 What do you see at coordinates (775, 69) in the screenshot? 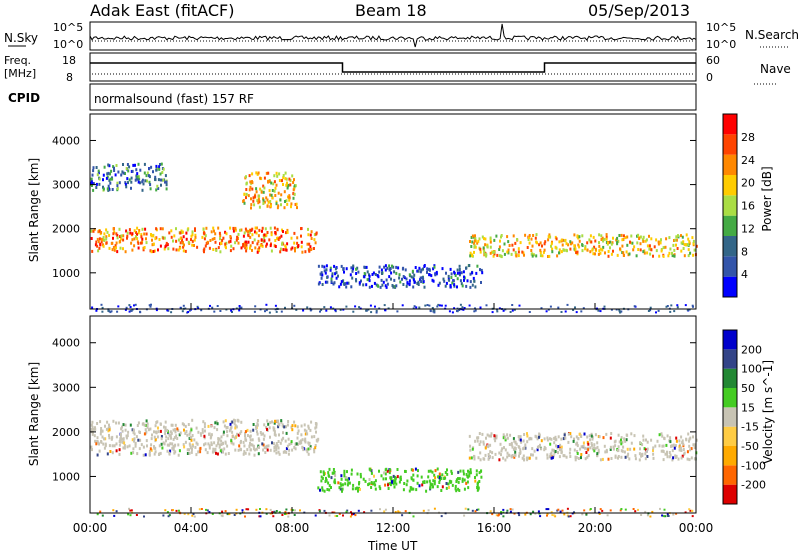
I see `nave-label: Nave` at bounding box center [775, 69].